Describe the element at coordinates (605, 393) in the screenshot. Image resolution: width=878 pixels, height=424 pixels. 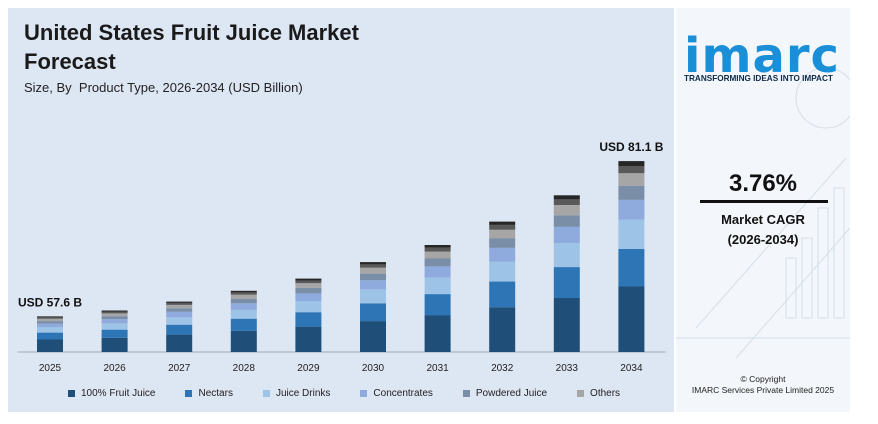
I see `legend-label: Others` at that location.